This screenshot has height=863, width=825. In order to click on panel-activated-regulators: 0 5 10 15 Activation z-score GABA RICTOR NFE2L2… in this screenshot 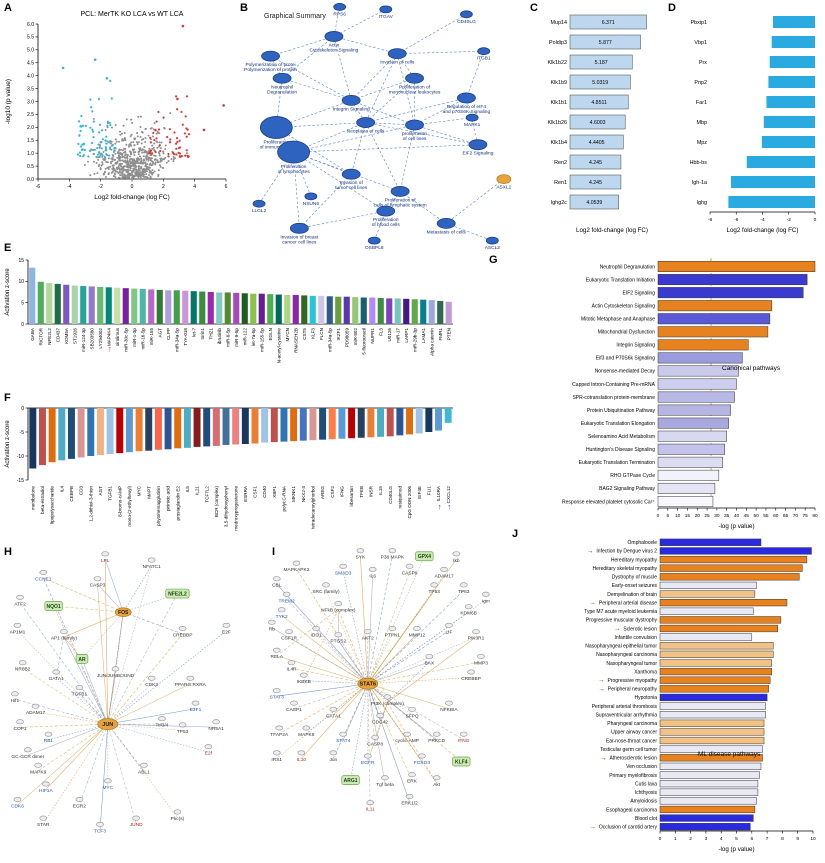, I will do `click(229, 325)`.